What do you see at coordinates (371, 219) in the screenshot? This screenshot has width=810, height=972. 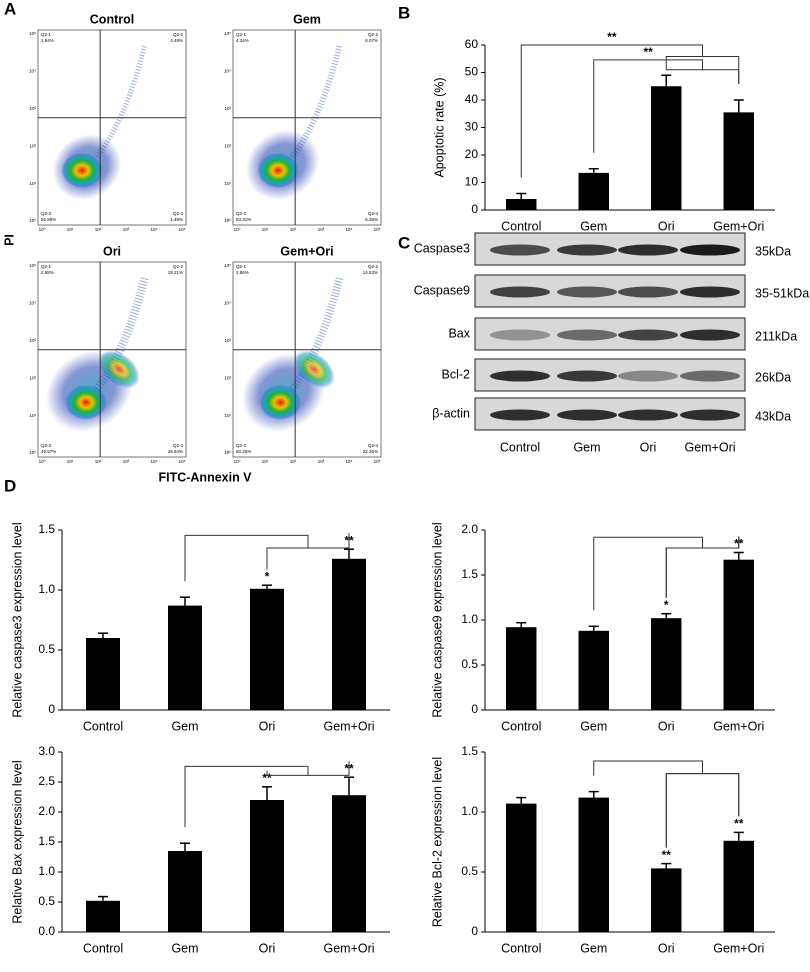 I see `quadrant-percent: 6.38%` at bounding box center [371, 219].